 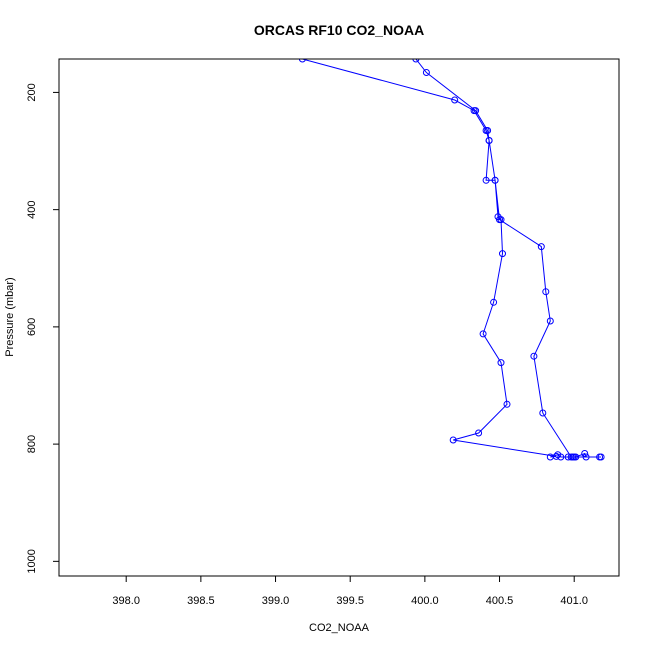 What do you see at coordinates (32, 327) in the screenshot?
I see `y-tick-label: 600` at bounding box center [32, 327].